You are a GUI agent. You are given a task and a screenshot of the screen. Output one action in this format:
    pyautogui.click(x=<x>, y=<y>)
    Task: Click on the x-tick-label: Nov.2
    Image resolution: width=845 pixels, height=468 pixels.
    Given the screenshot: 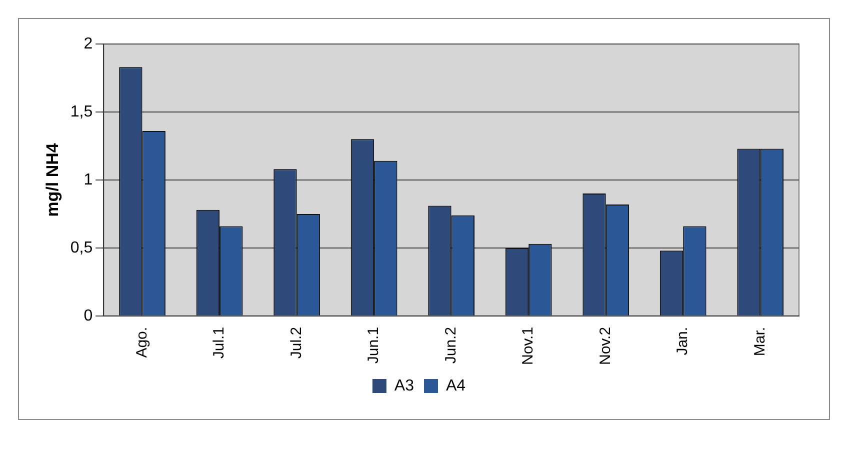 What is the action you would take?
    pyautogui.click(x=605, y=346)
    